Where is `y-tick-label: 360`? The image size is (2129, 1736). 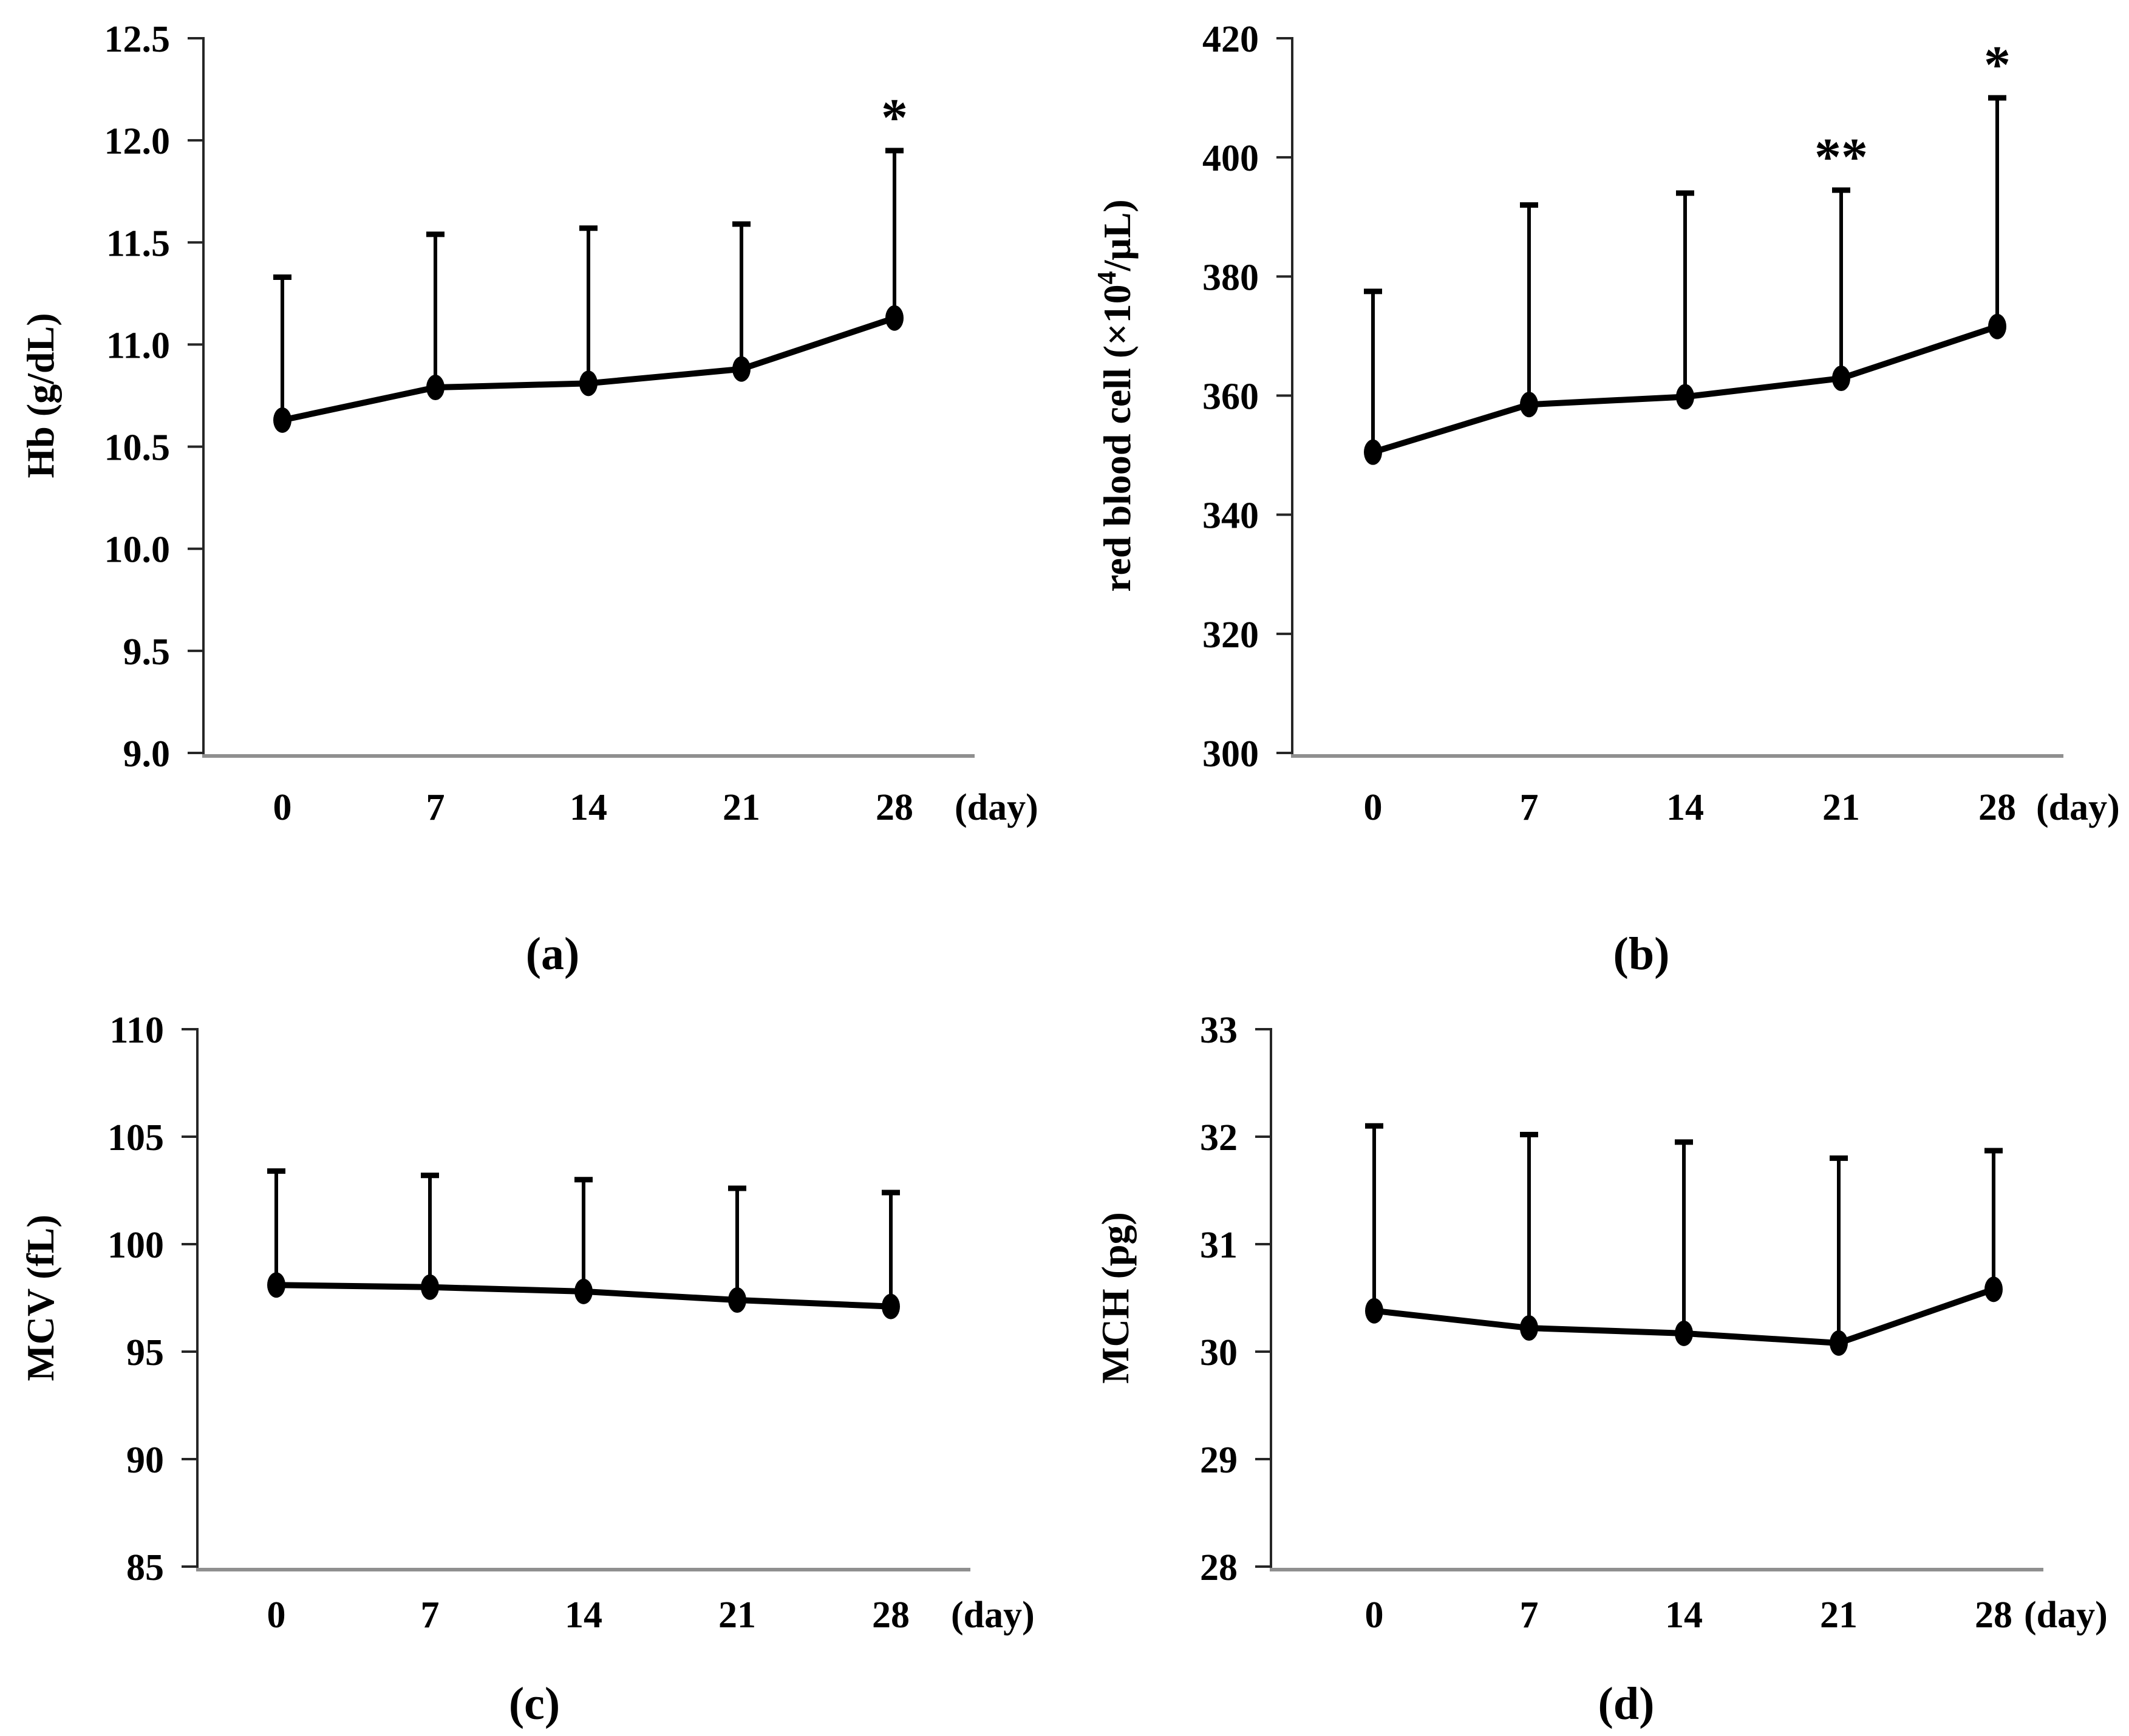 y-tick-label: 360 is located at coordinates (1231, 397).